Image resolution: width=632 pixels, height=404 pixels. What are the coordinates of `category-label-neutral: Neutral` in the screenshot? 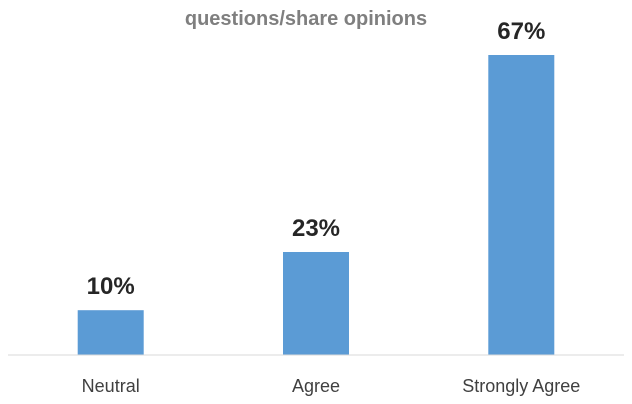 It's located at (111, 386).